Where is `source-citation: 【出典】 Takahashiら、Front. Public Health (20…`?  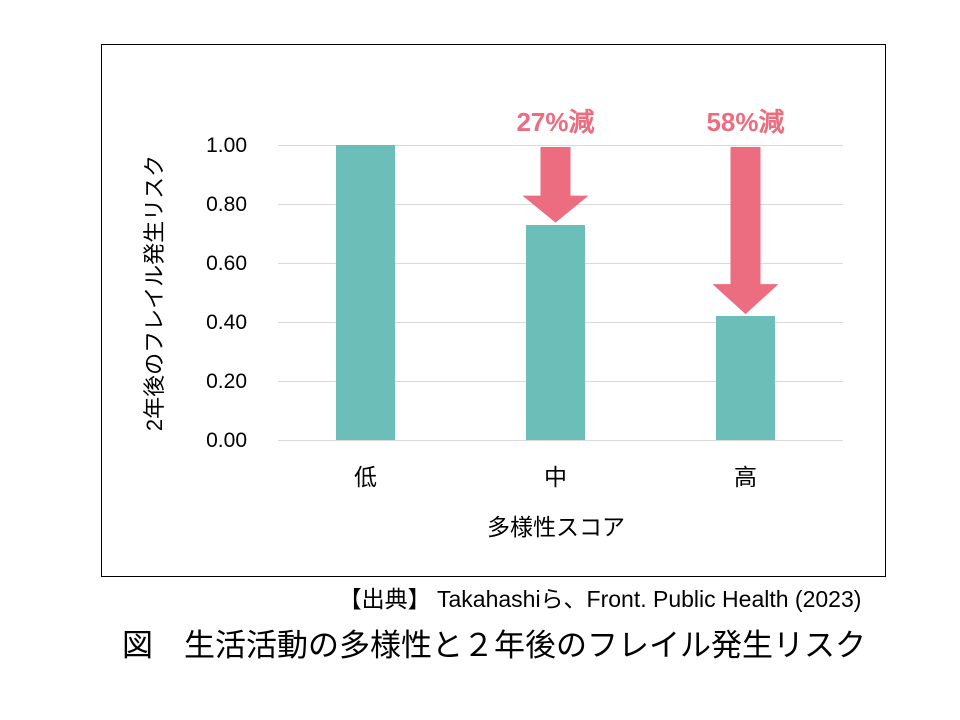 source-citation: 【出典】 Takahashiら、Front. Public Health (20… is located at coordinates (600, 599).